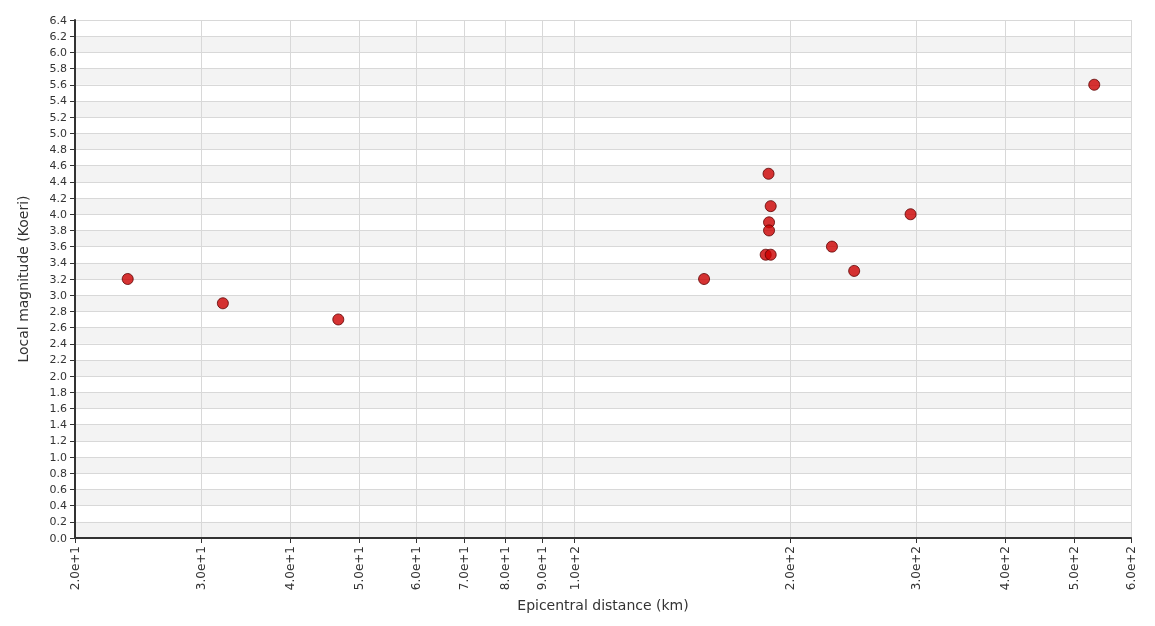  What do you see at coordinates (58, 52) in the screenshot?
I see `y-tick-label: 6.0` at bounding box center [58, 52].